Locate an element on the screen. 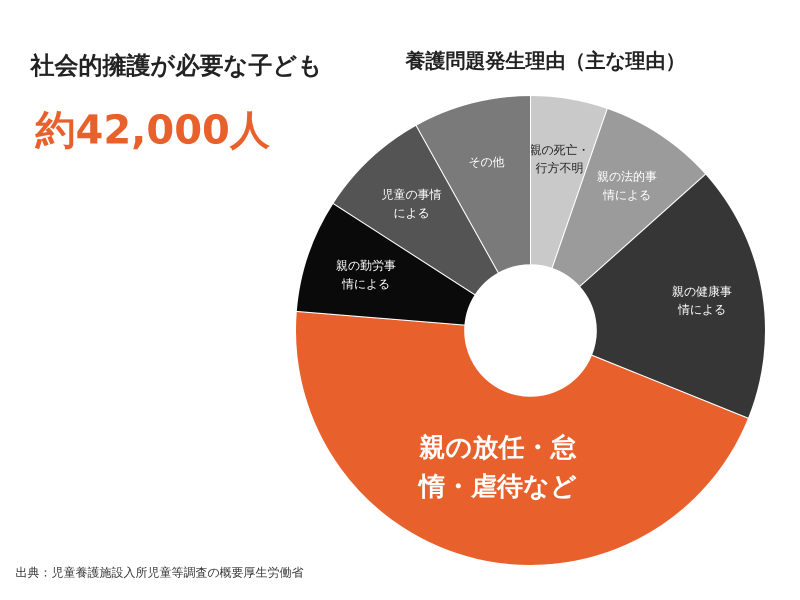  chart-title: 社会的擁護が必要な子ども is located at coordinates (176, 66).